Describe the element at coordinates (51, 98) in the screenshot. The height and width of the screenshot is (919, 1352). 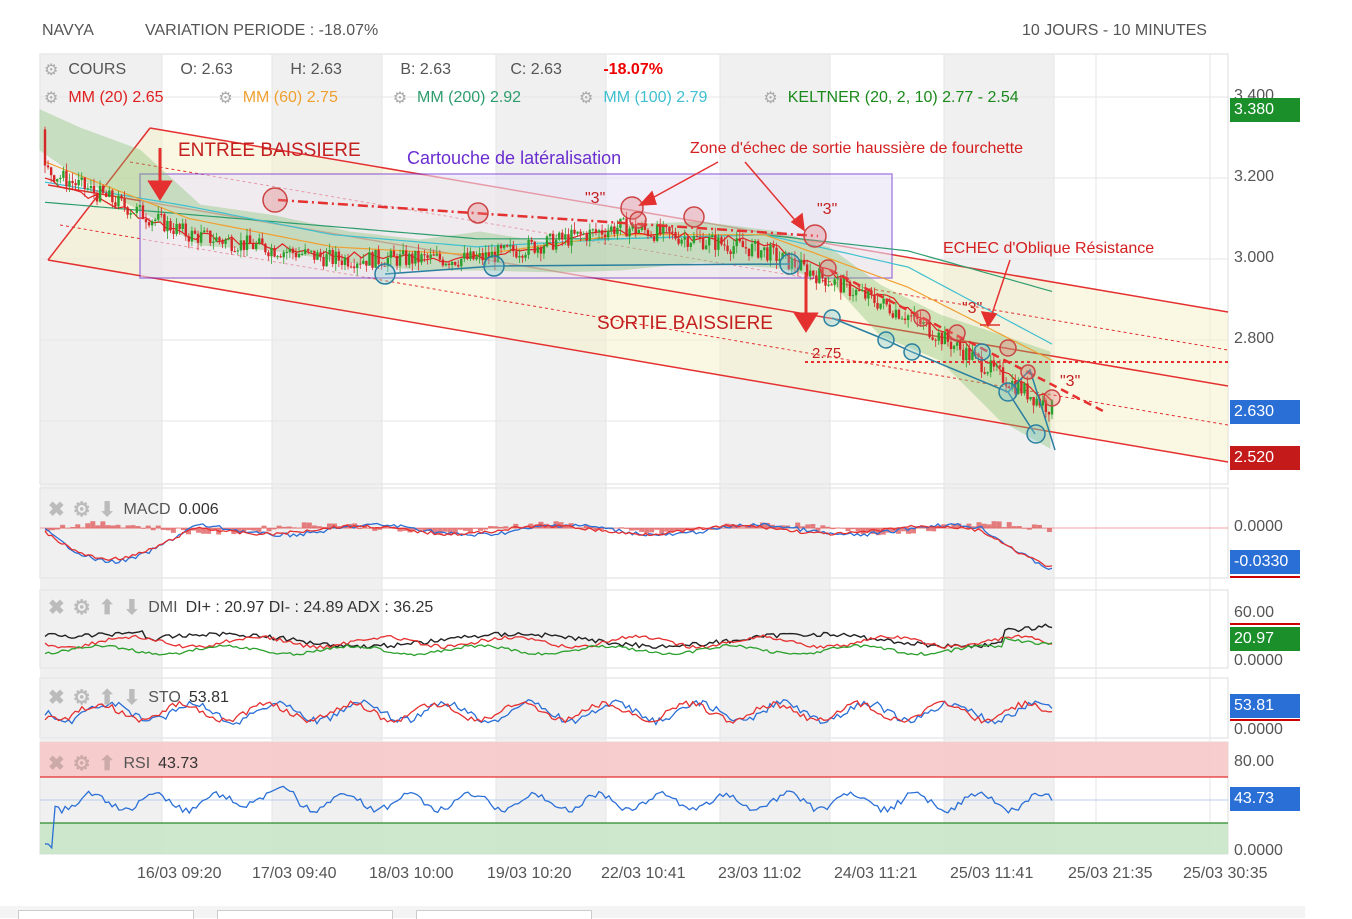
I see `mm20-gear-icon: ⚙` at that location.